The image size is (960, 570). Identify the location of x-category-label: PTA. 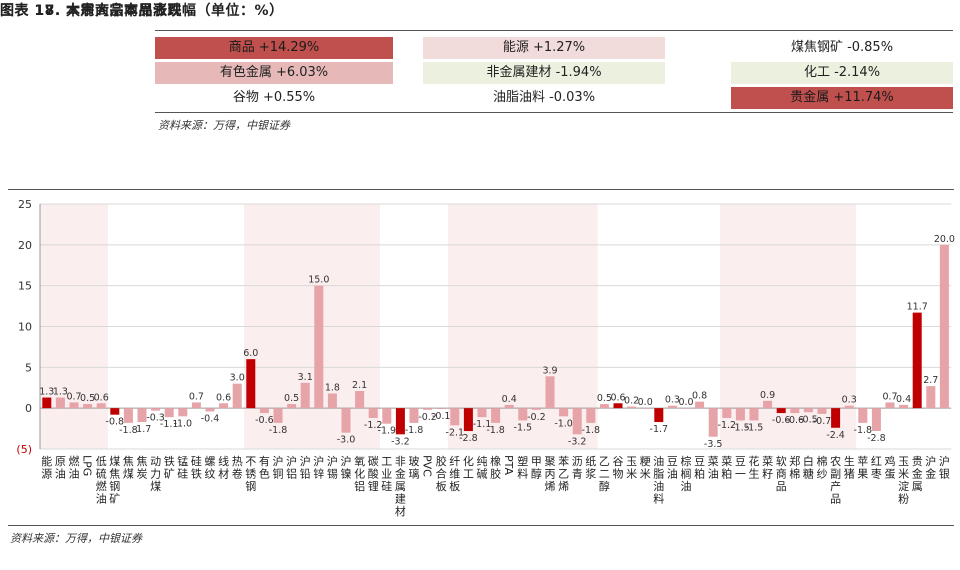
(508, 465).